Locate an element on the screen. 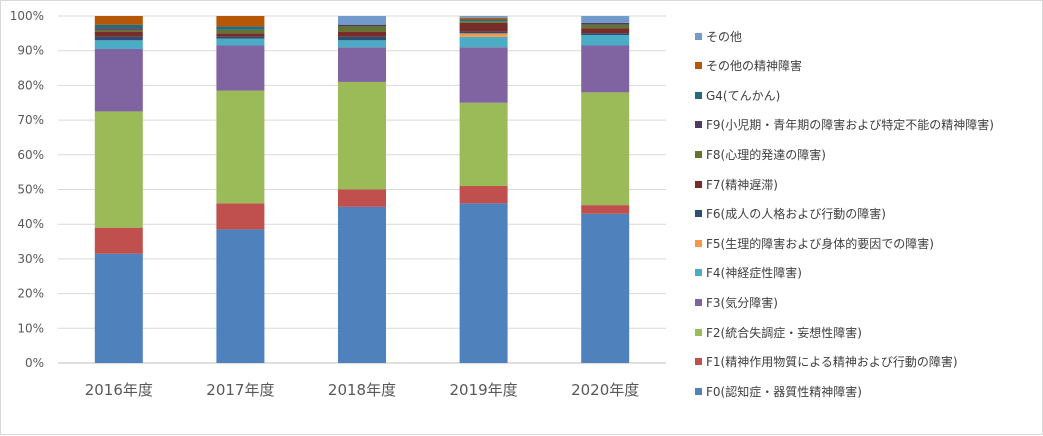 Image resolution: width=1043 pixels, height=436 pixels. legend-item: F9(小児期・青年期の障害および特定不能の精神障害) is located at coordinates (844, 125).